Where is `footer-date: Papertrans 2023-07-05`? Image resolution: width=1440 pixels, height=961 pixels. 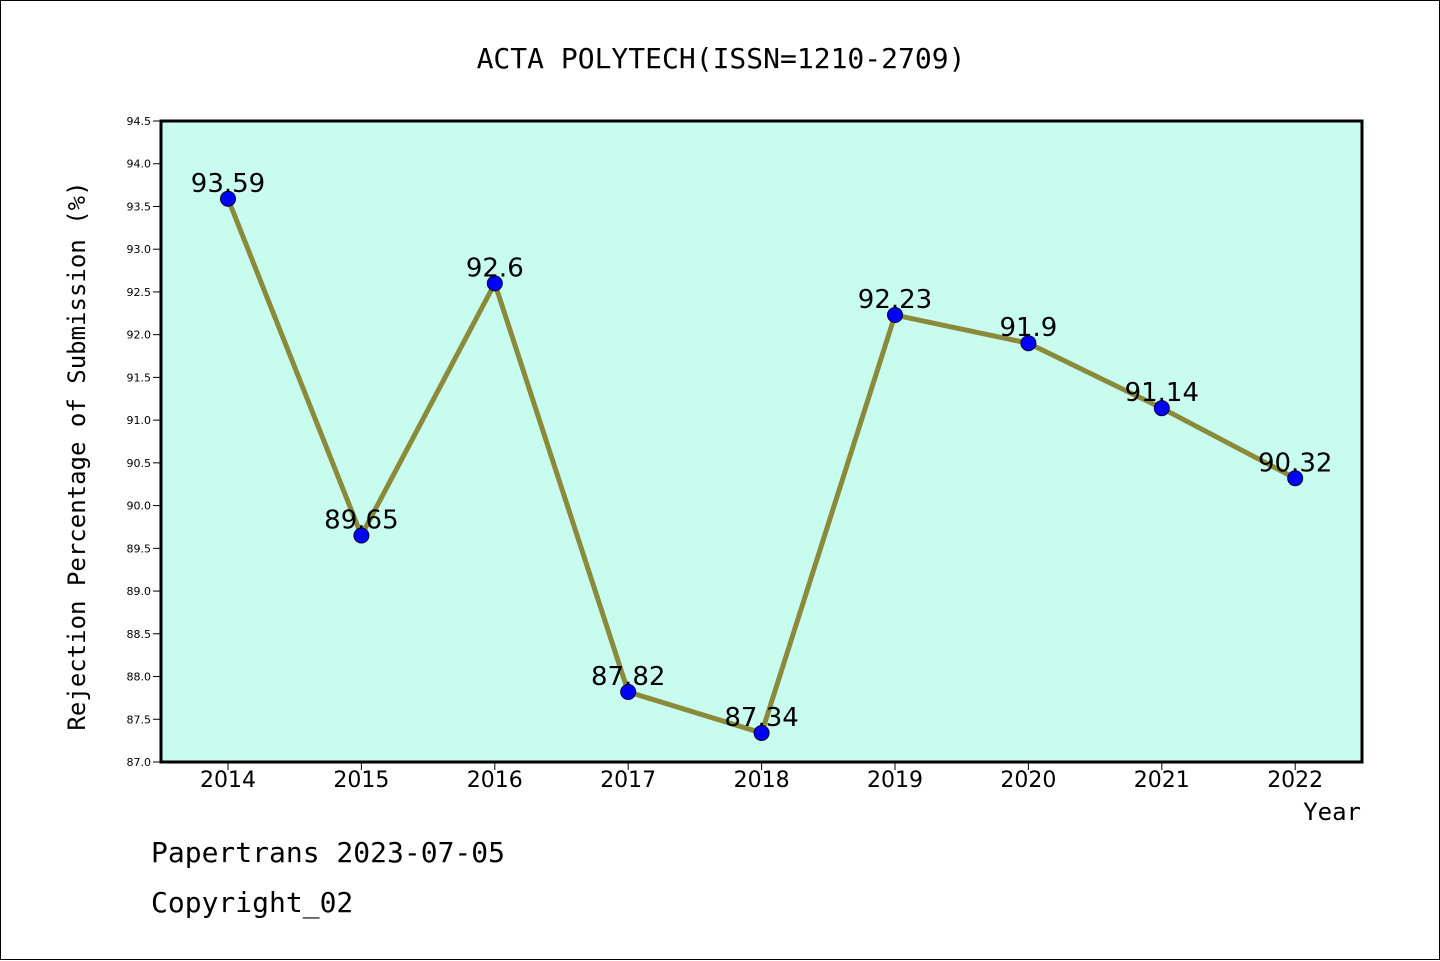 footer-date: Papertrans 2023-07-05 is located at coordinates (328, 852).